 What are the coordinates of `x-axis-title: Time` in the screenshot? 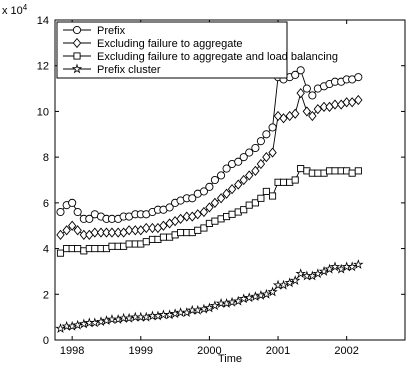 It's located at (230, 359).